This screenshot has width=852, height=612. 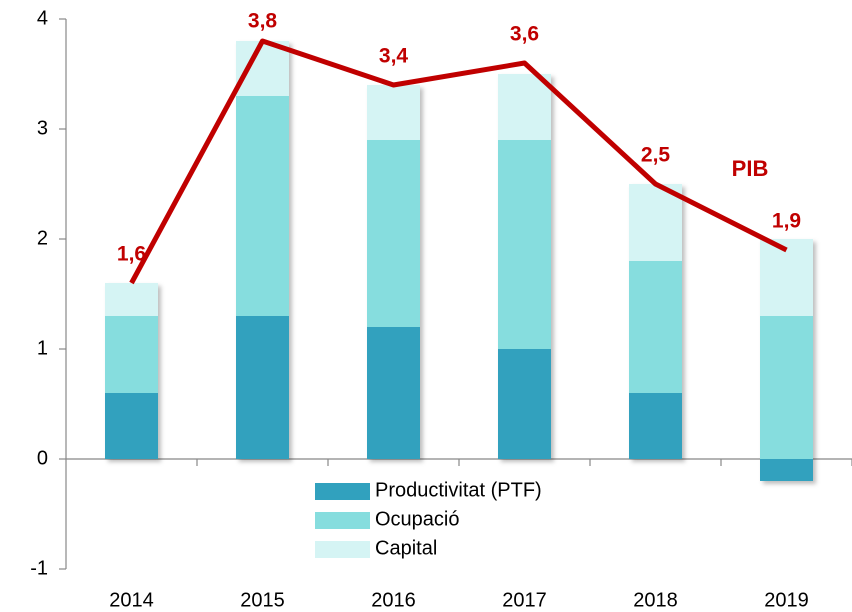 What do you see at coordinates (655, 600) in the screenshot?
I see `x-tick-label: 2018` at bounding box center [655, 600].